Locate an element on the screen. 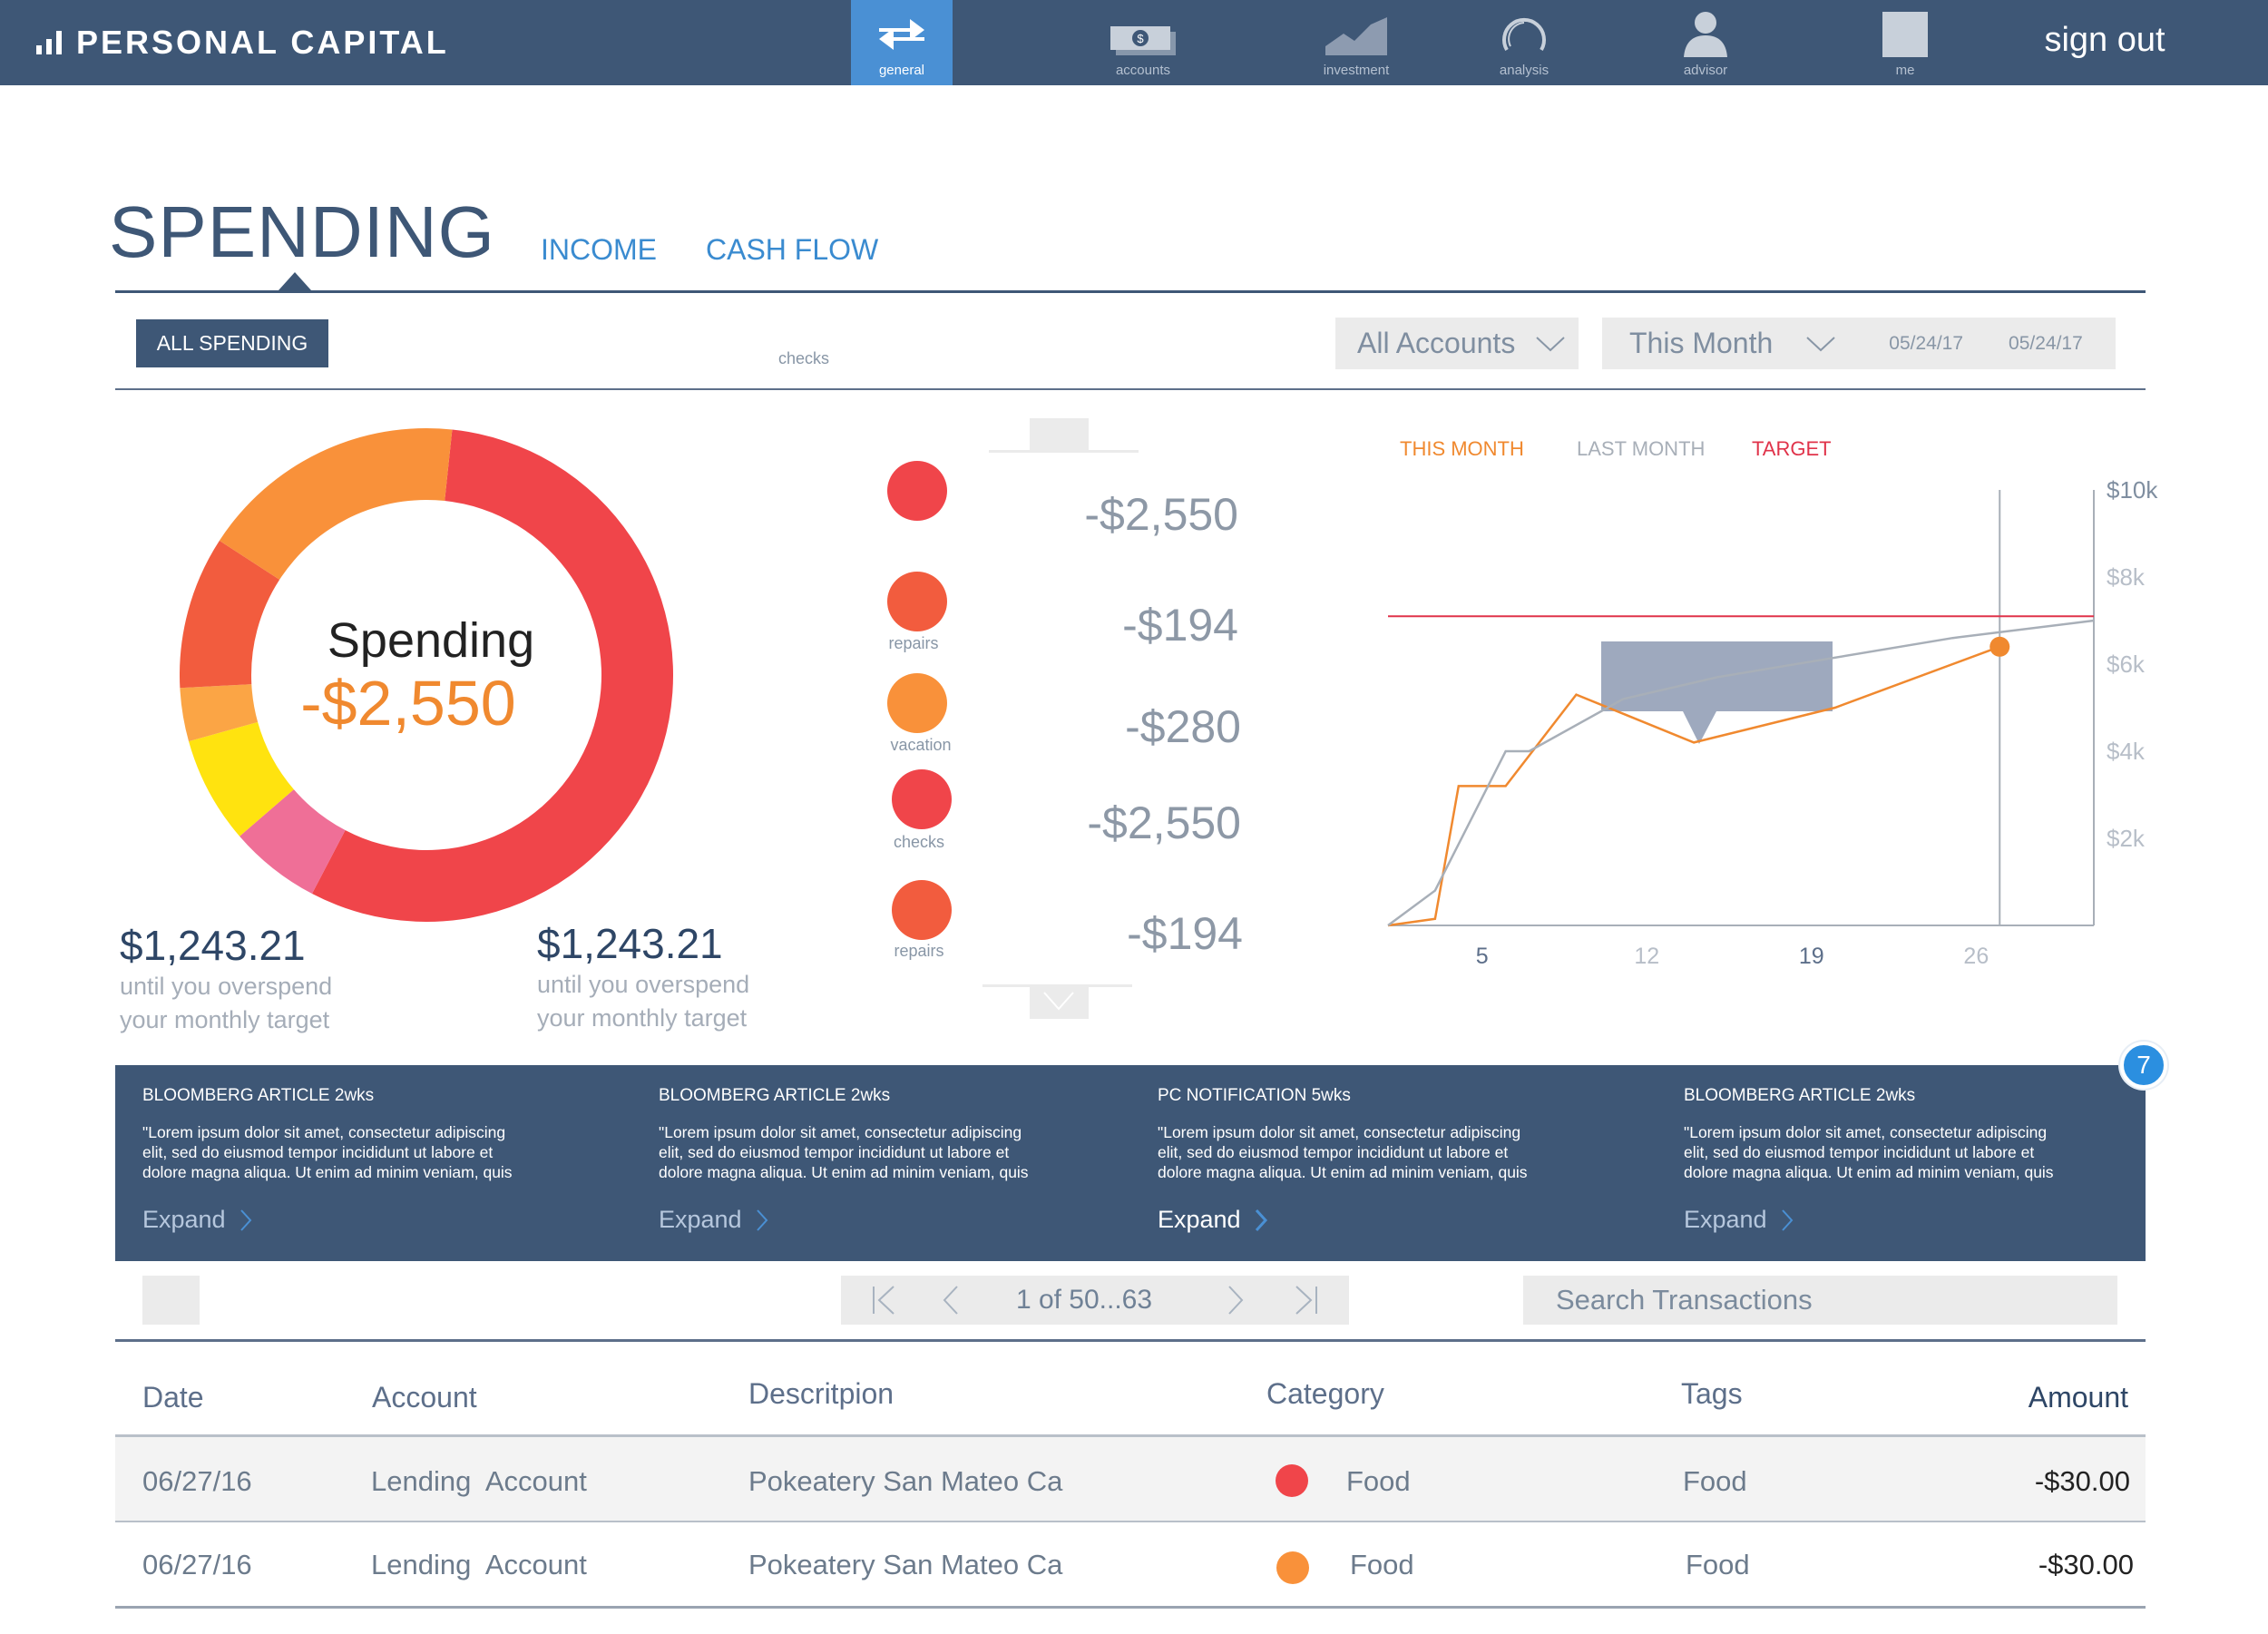  date-from: 05/24/17 is located at coordinates (1926, 343).